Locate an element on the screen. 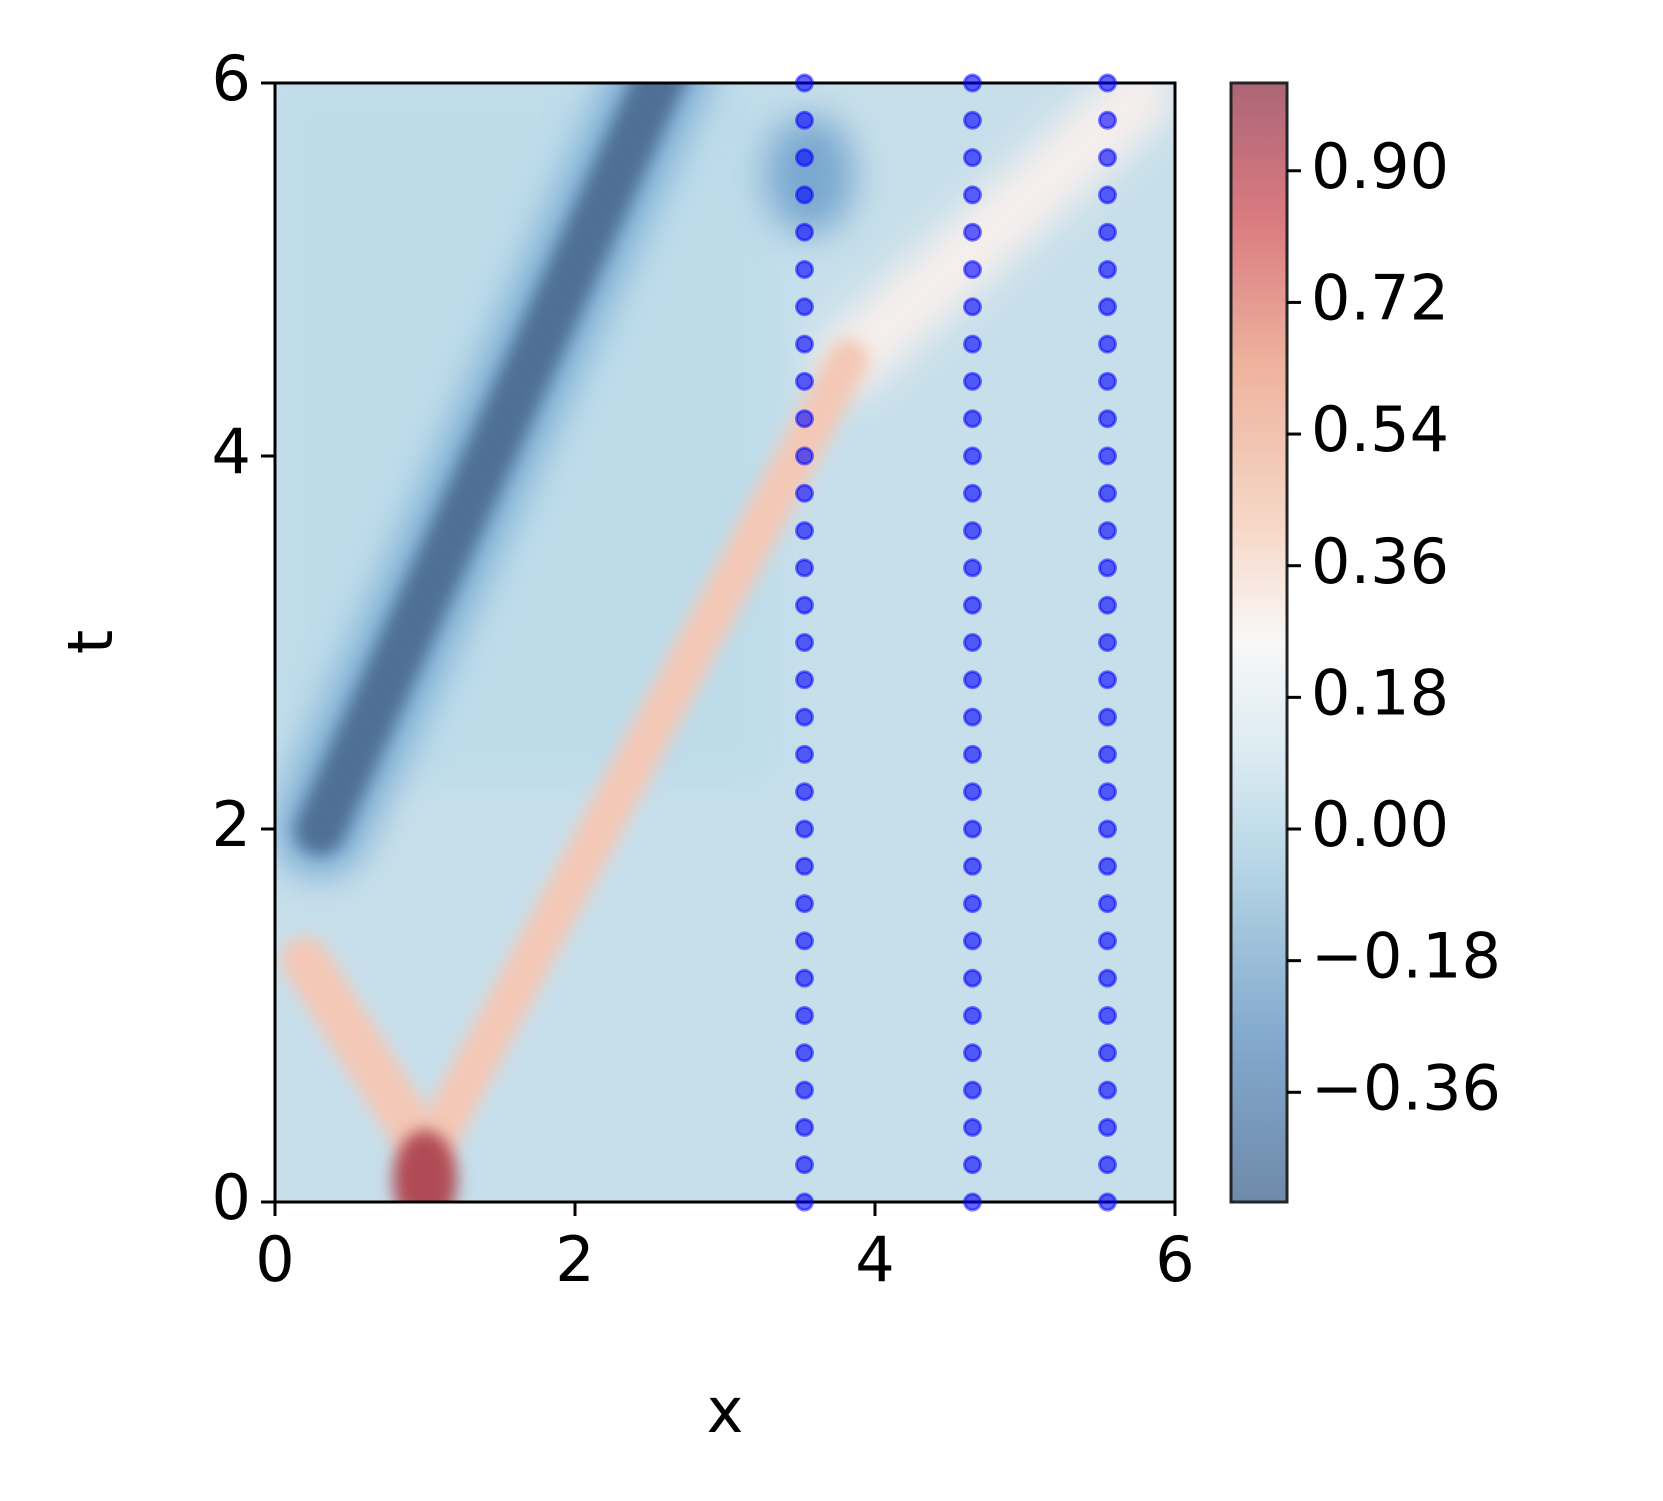 The height and width of the screenshot is (1501, 1663). colorbar-tick-label: −0.36 is located at coordinates (1406, 1087).